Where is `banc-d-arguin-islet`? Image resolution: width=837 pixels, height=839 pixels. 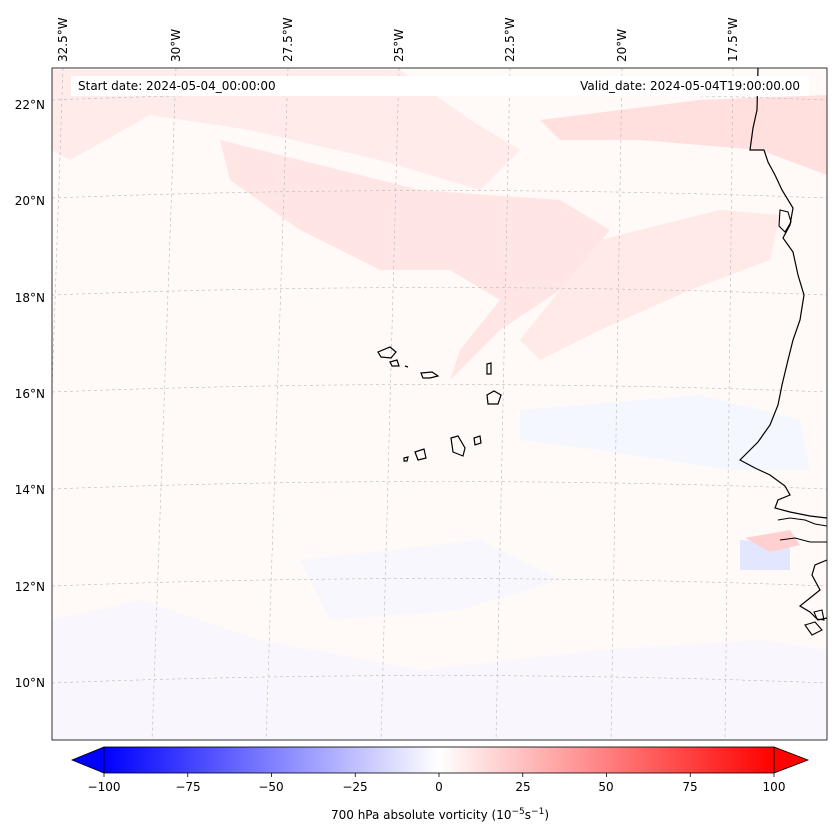
banc-d-arguin-islet is located at coordinates (785, 221).